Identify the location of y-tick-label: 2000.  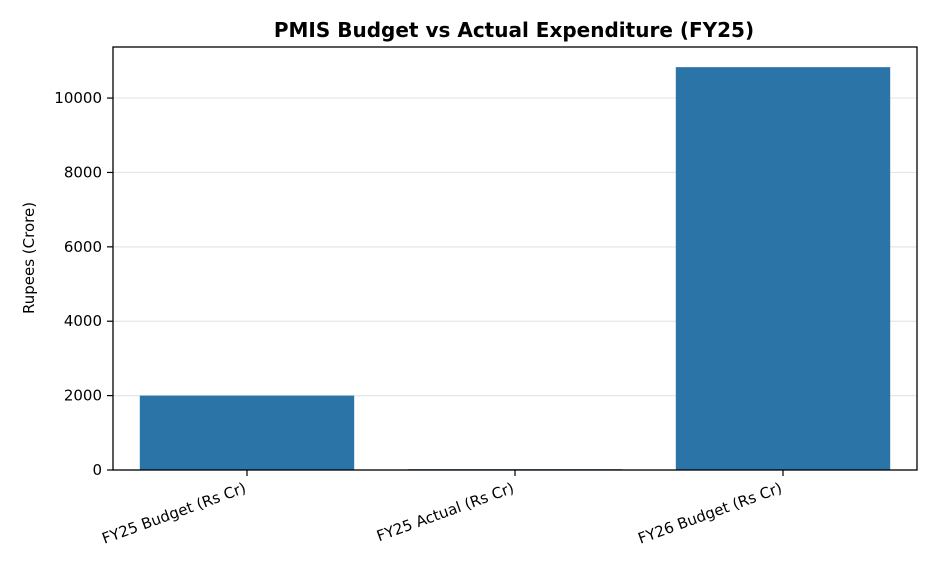
(83, 396).